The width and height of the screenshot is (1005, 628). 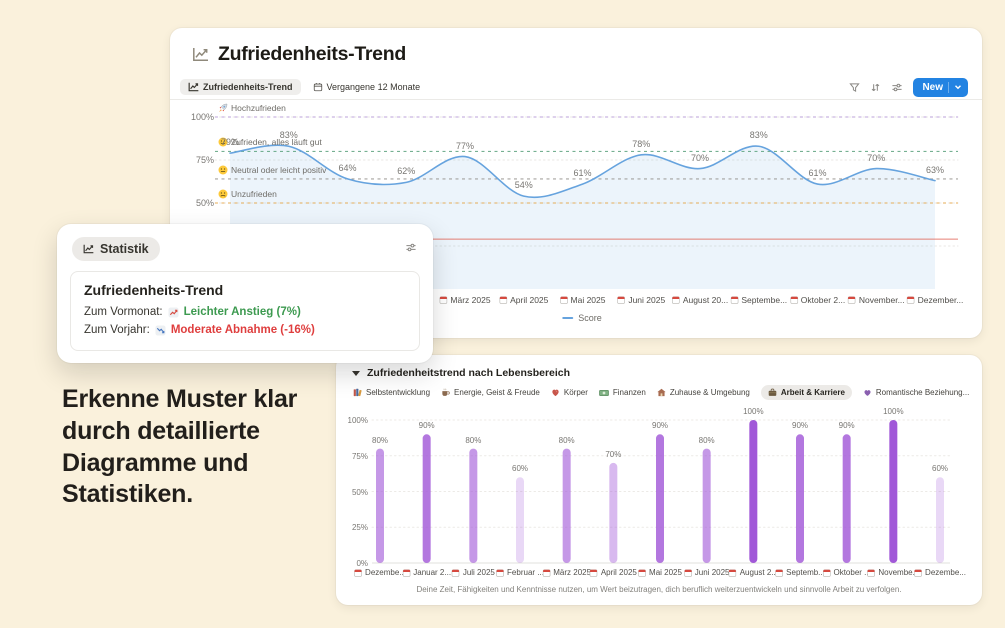 What do you see at coordinates (613, 454) in the screenshot?
I see `bar-value-label: 70%` at bounding box center [613, 454].